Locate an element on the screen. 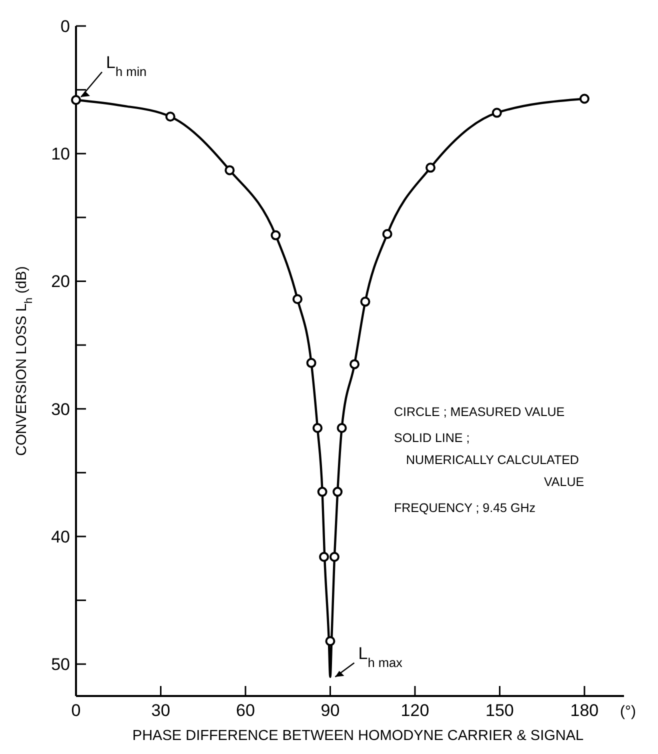 The width and height of the screenshot is (658, 754). annotation: NUMERICALLY CALCULATED is located at coordinates (492, 460).